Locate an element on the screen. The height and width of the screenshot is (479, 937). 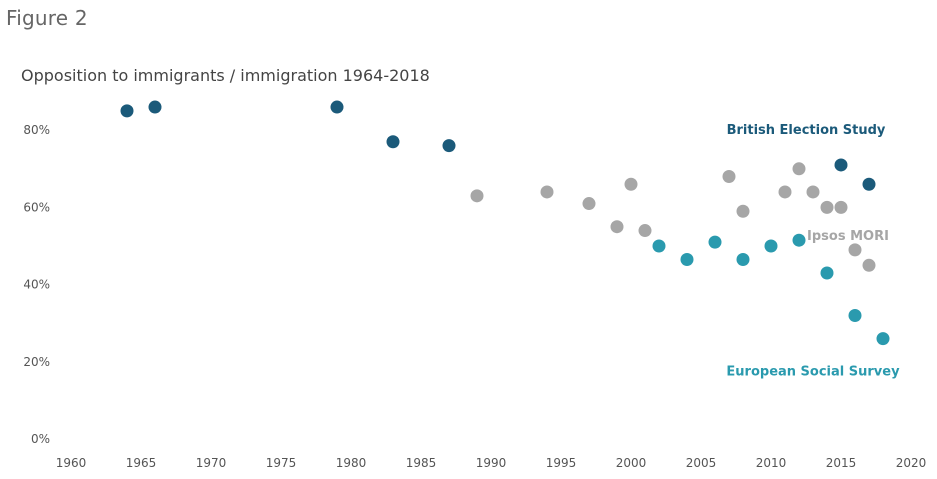
y-tick-label: 40% is located at coordinates (36, 285).